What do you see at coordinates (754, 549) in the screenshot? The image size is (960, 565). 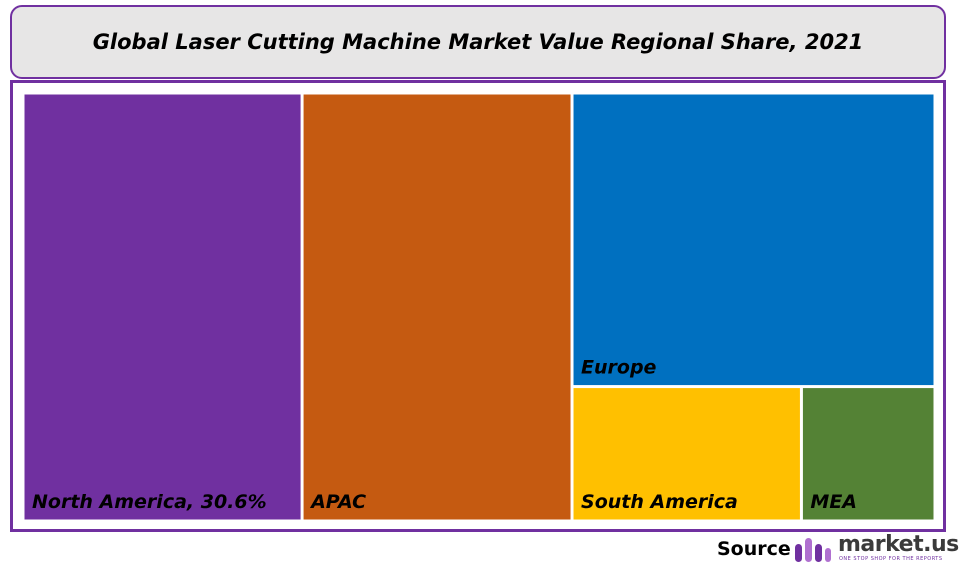 I see `source-label: Source` at bounding box center [754, 549].